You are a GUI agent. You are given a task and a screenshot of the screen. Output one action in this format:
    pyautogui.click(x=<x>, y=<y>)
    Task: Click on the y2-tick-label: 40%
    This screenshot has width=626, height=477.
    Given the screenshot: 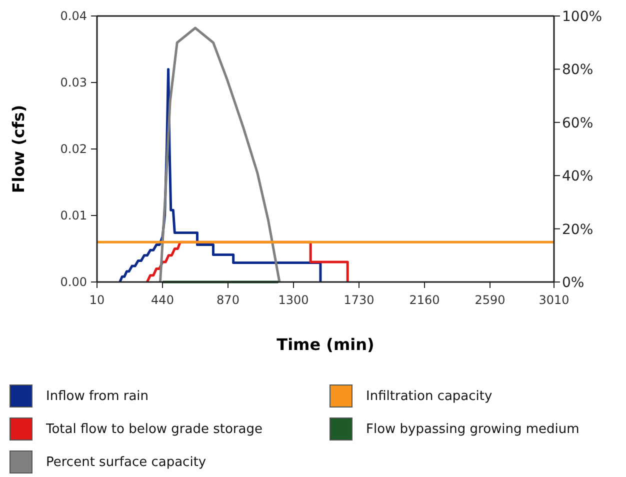 What is the action you would take?
    pyautogui.click(x=578, y=176)
    